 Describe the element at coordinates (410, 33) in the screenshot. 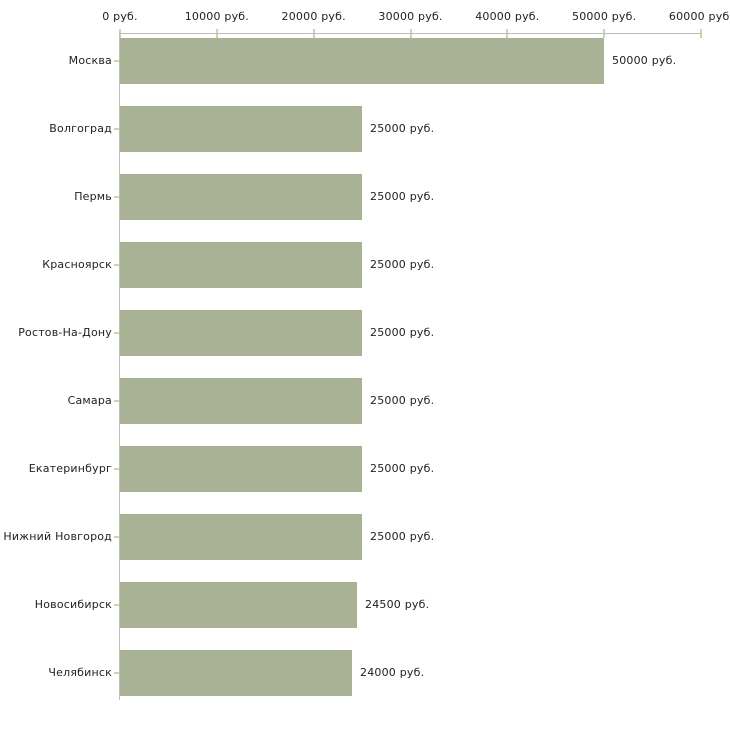

I see `x-axis-line` at that location.